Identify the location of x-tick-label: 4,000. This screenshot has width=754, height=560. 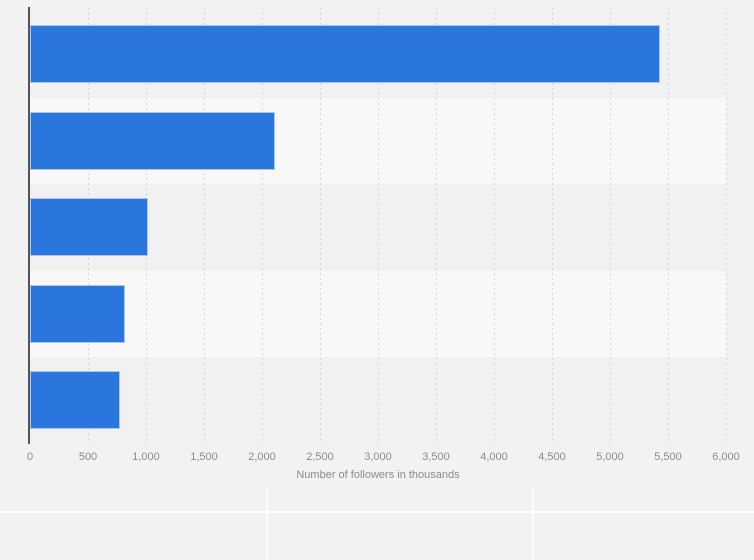
(494, 457).